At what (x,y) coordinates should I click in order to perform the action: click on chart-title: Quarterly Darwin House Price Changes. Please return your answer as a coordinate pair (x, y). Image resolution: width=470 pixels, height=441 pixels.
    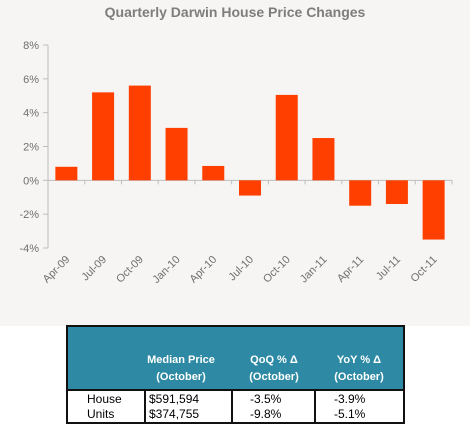
    Looking at the image, I should click on (235, 12).